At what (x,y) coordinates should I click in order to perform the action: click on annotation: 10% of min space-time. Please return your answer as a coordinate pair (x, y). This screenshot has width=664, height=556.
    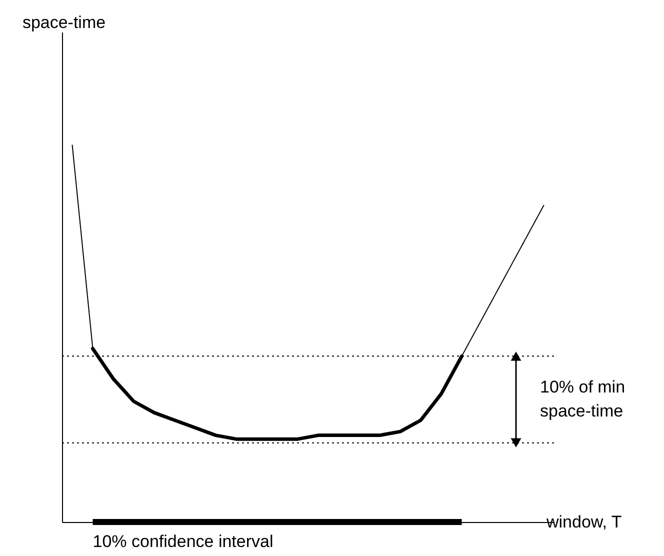
    Looking at the image, I should click on (583, 399).